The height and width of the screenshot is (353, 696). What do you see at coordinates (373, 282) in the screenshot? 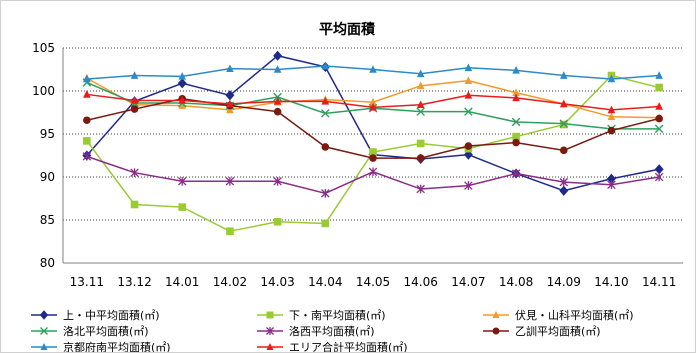
I see `x-tick-label: 14.05` at bounding box center [373, 282].